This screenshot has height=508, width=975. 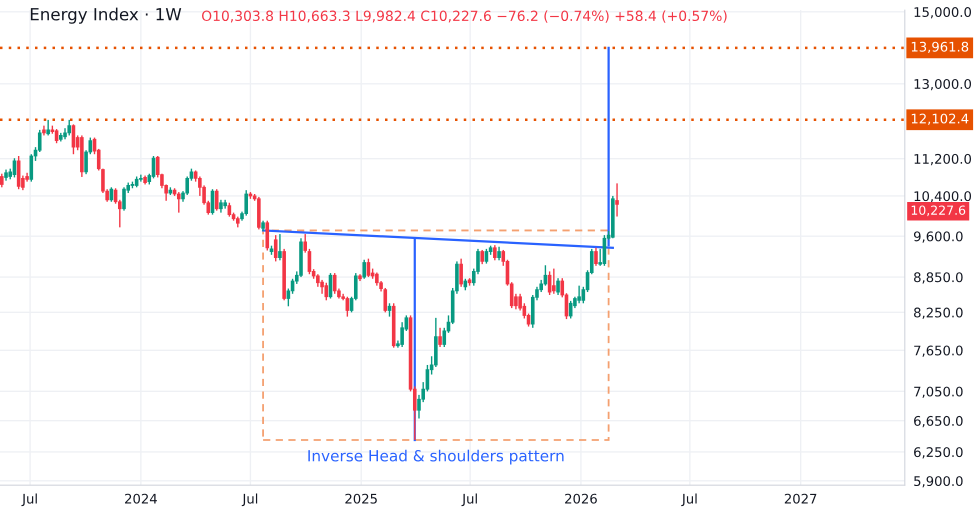 I want to click on y-tick-label: 10,400.0, so click(x=943, y=196).